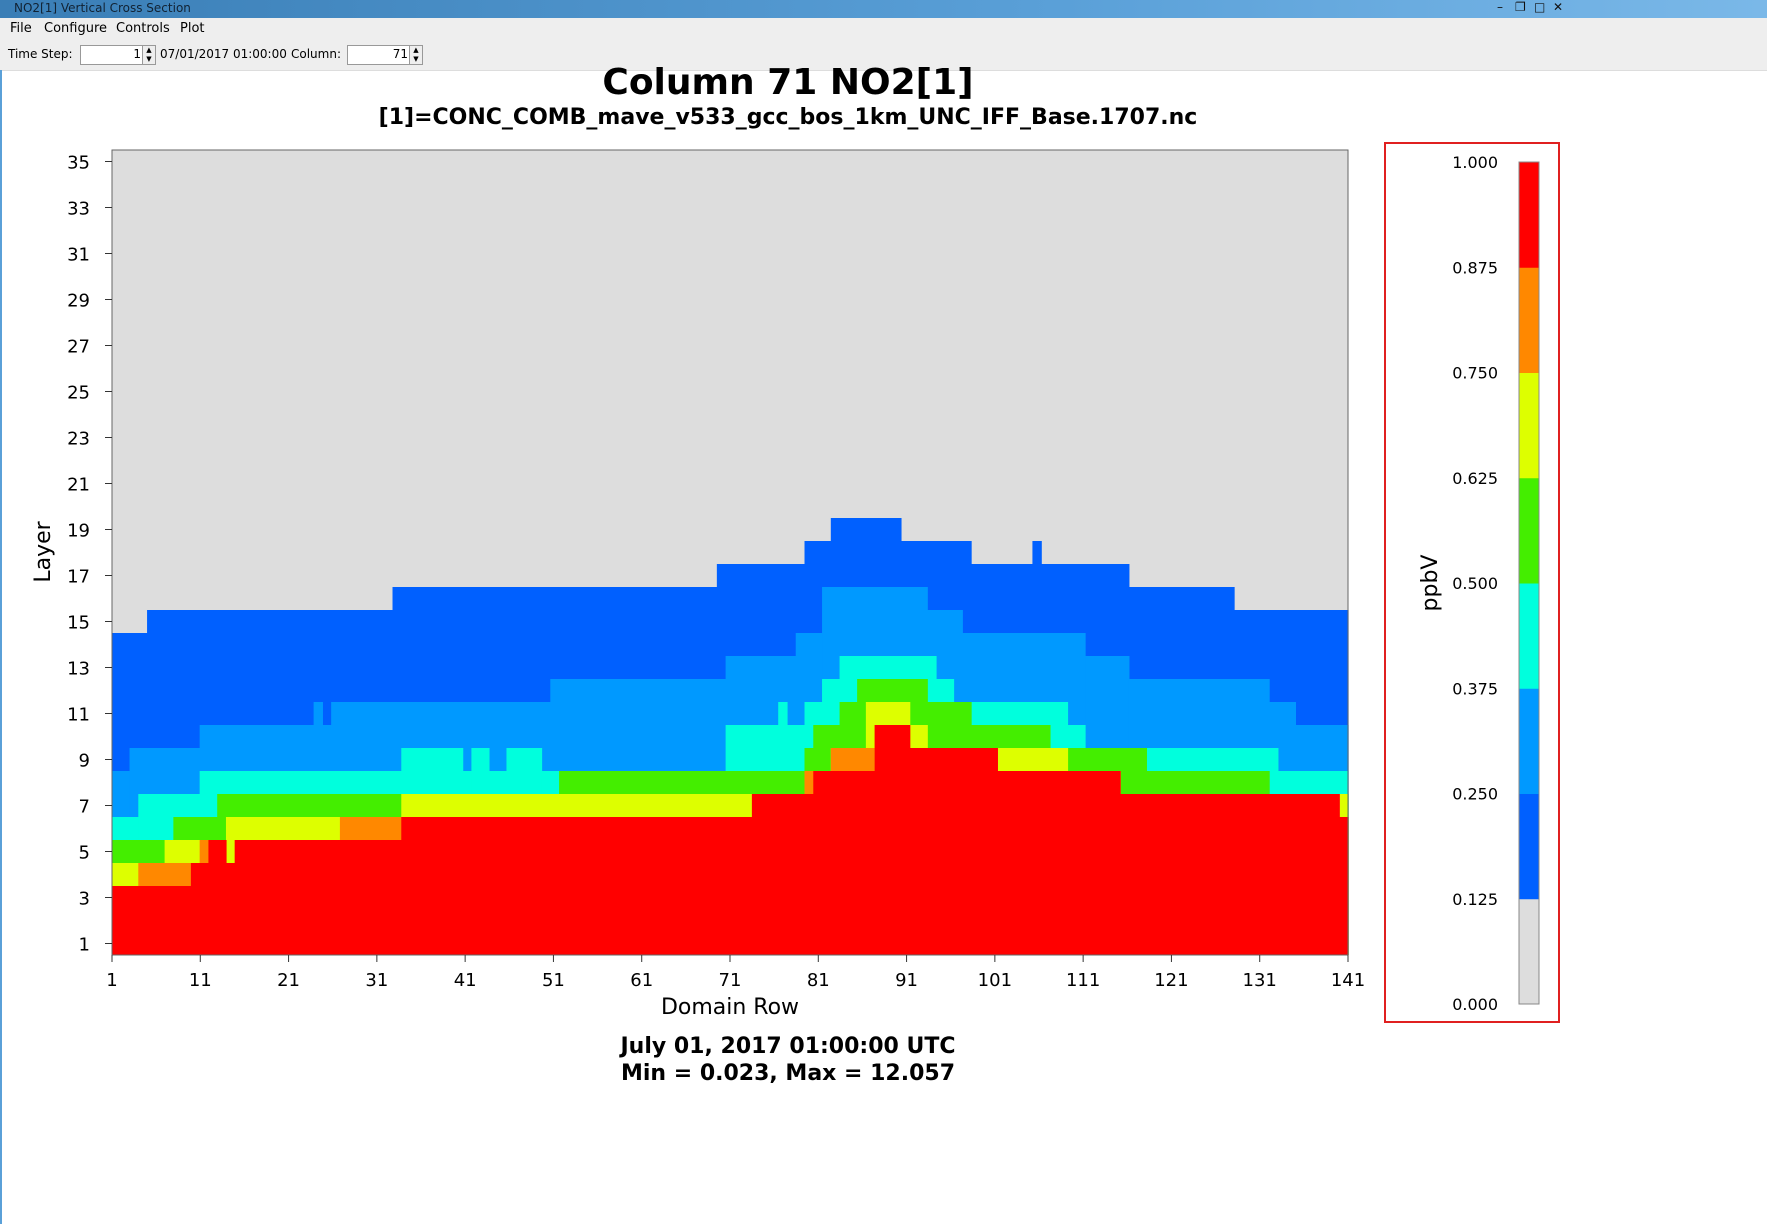  Describe the element at coordinates (200, 980) in the screenshot. I see `x-tick-label: 11` at that location.